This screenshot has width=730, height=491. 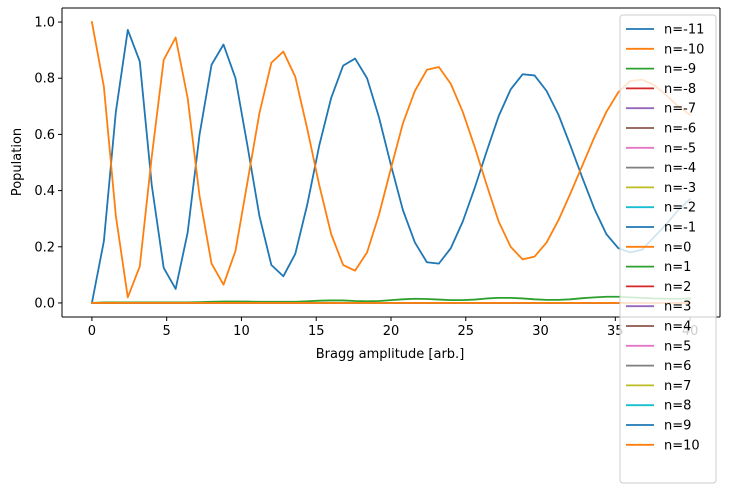 What do you see at coordinates (677, 267) in the screenshot?
I see `legend-label: n=1` at bounding box center [677, 267].